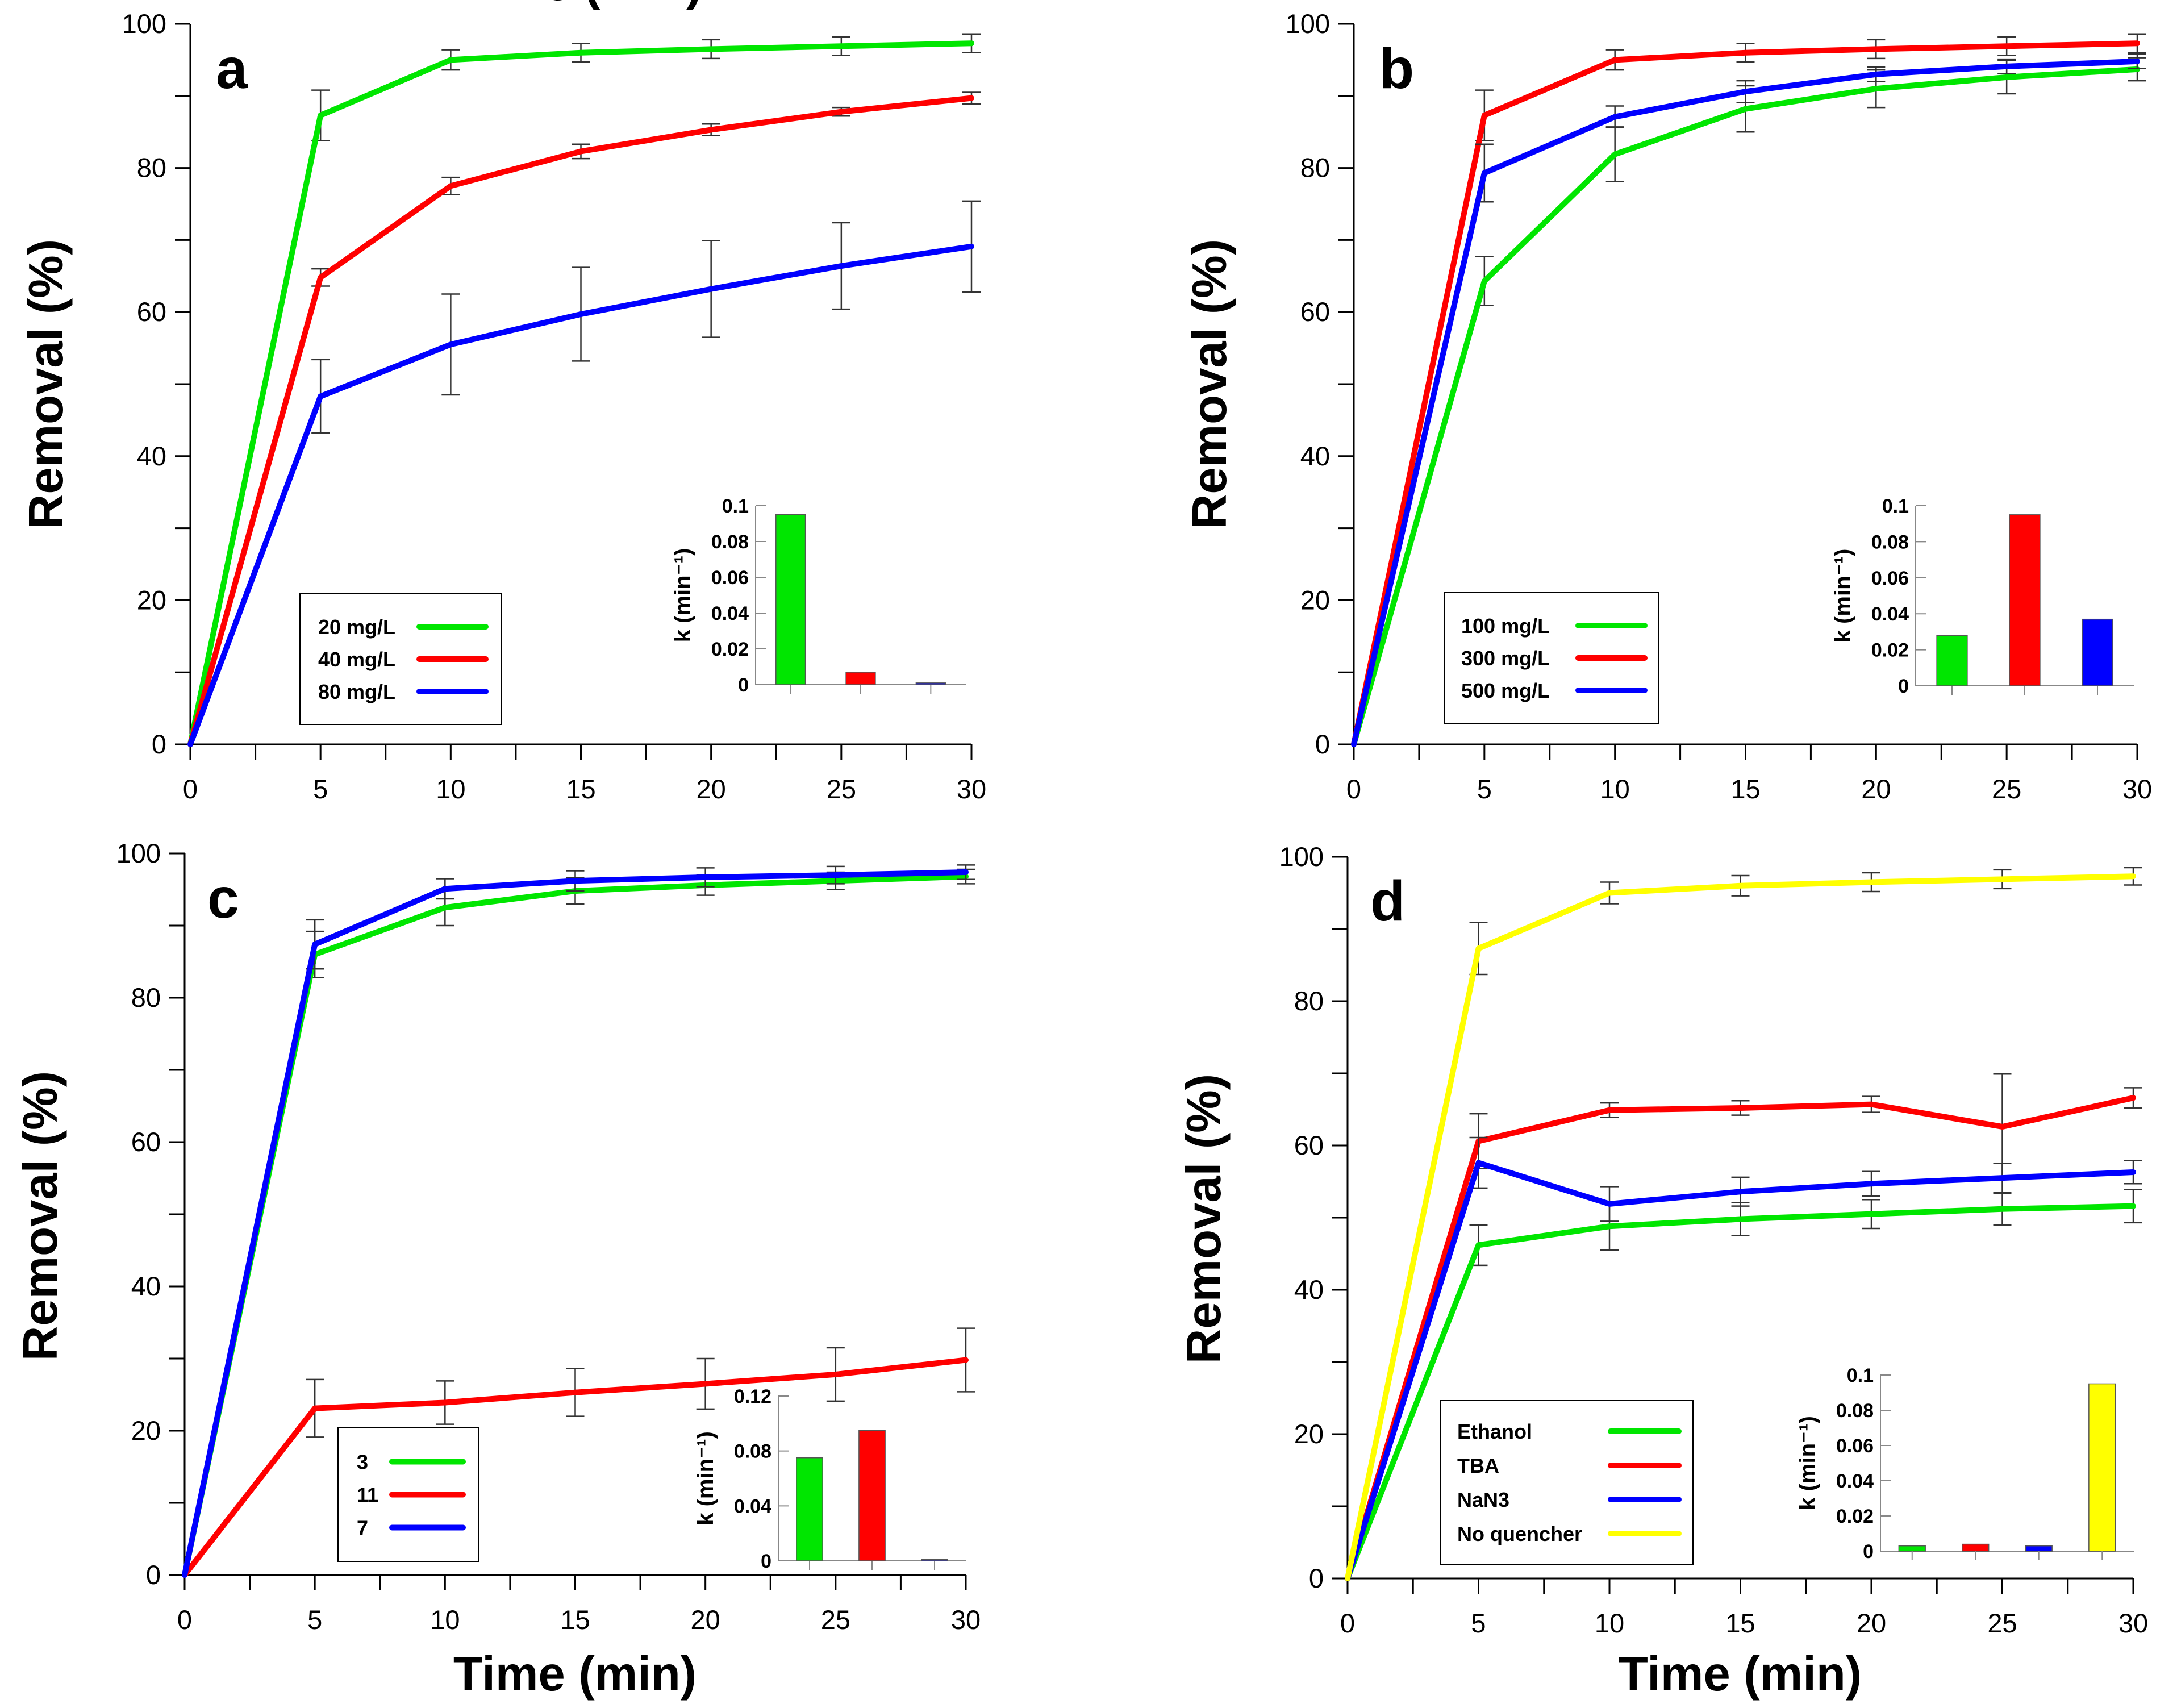  Describe the element at coordinates (1478, 1623) in the screenshot. I see `x-tick-label: 5` at that location.